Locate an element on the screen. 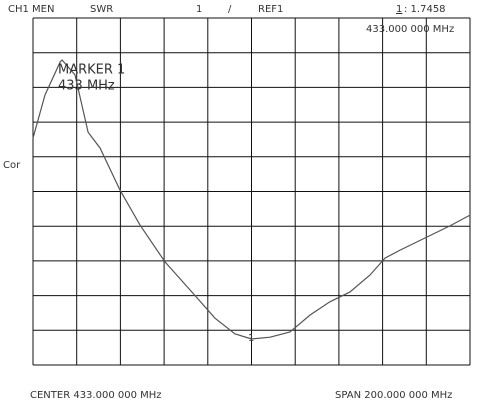  screen-text: 433 MHz is located at coordinates (86, 86).